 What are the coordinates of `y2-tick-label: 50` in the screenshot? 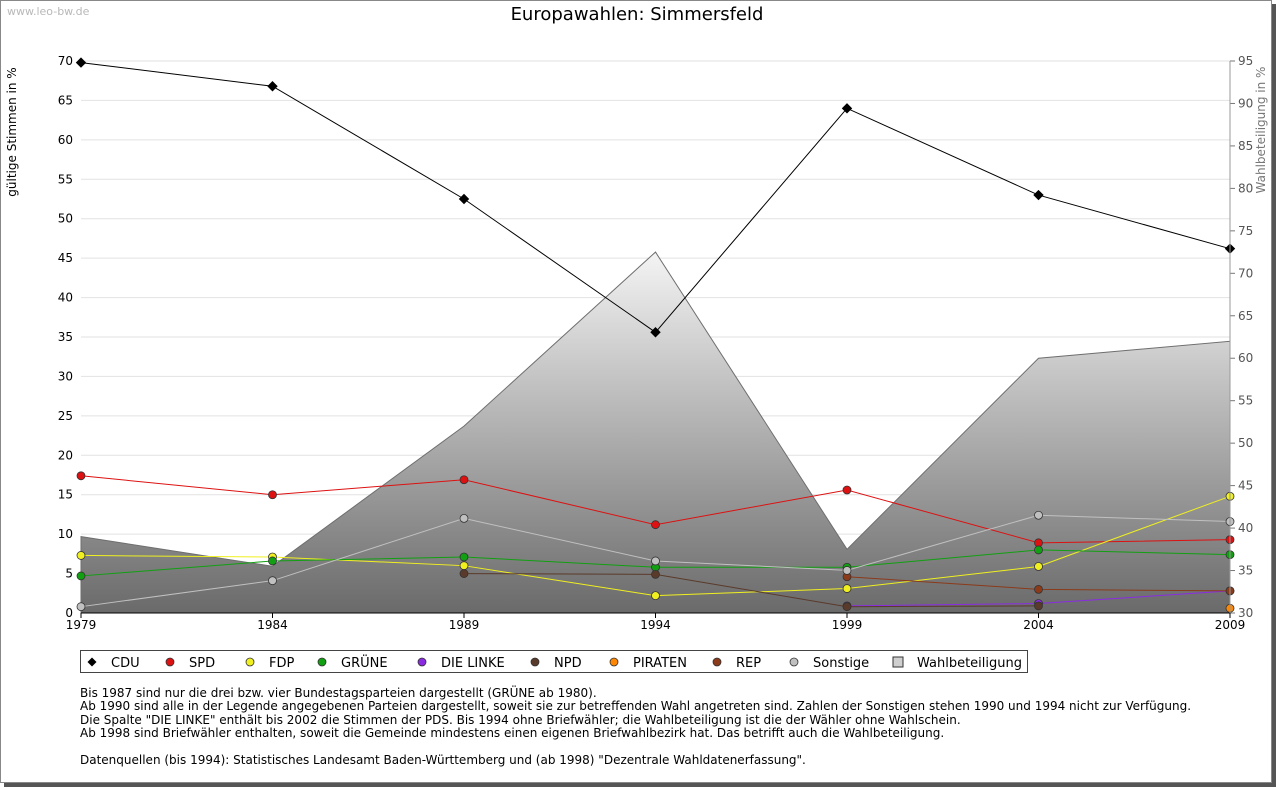 It's located at (1245, 443).